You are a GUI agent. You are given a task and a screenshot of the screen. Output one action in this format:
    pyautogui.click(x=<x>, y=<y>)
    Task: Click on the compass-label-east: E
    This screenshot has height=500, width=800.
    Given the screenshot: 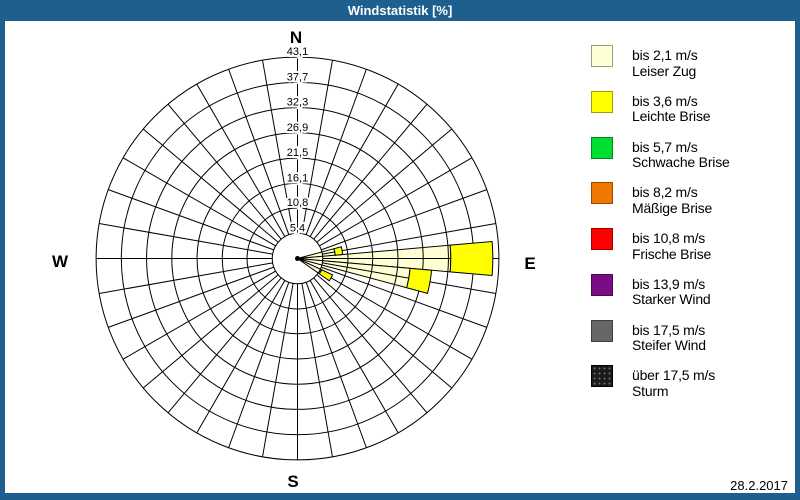 What is the action you would take?
    pyautogui.click(x=530, y=263)
    